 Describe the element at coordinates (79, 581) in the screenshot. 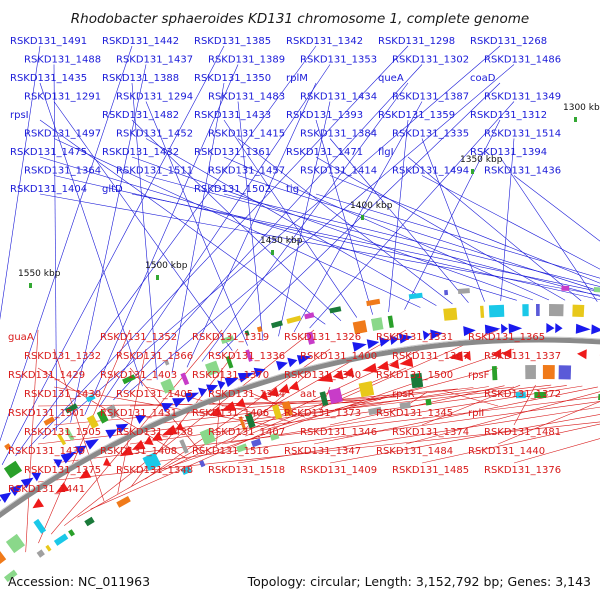

I see `accession-text: Accession: NC_011963` at that location.